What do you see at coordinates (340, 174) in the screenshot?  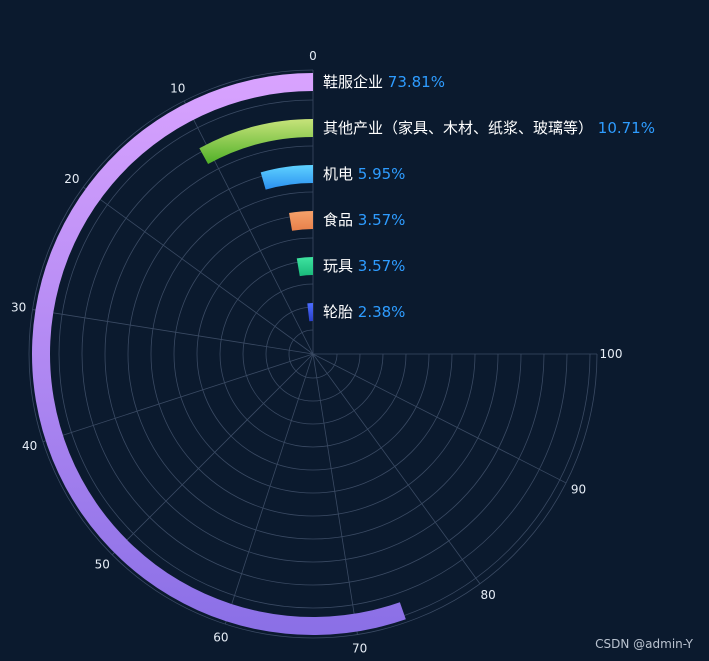 I see `category-name: 机电` at bounding box center [340, 174].